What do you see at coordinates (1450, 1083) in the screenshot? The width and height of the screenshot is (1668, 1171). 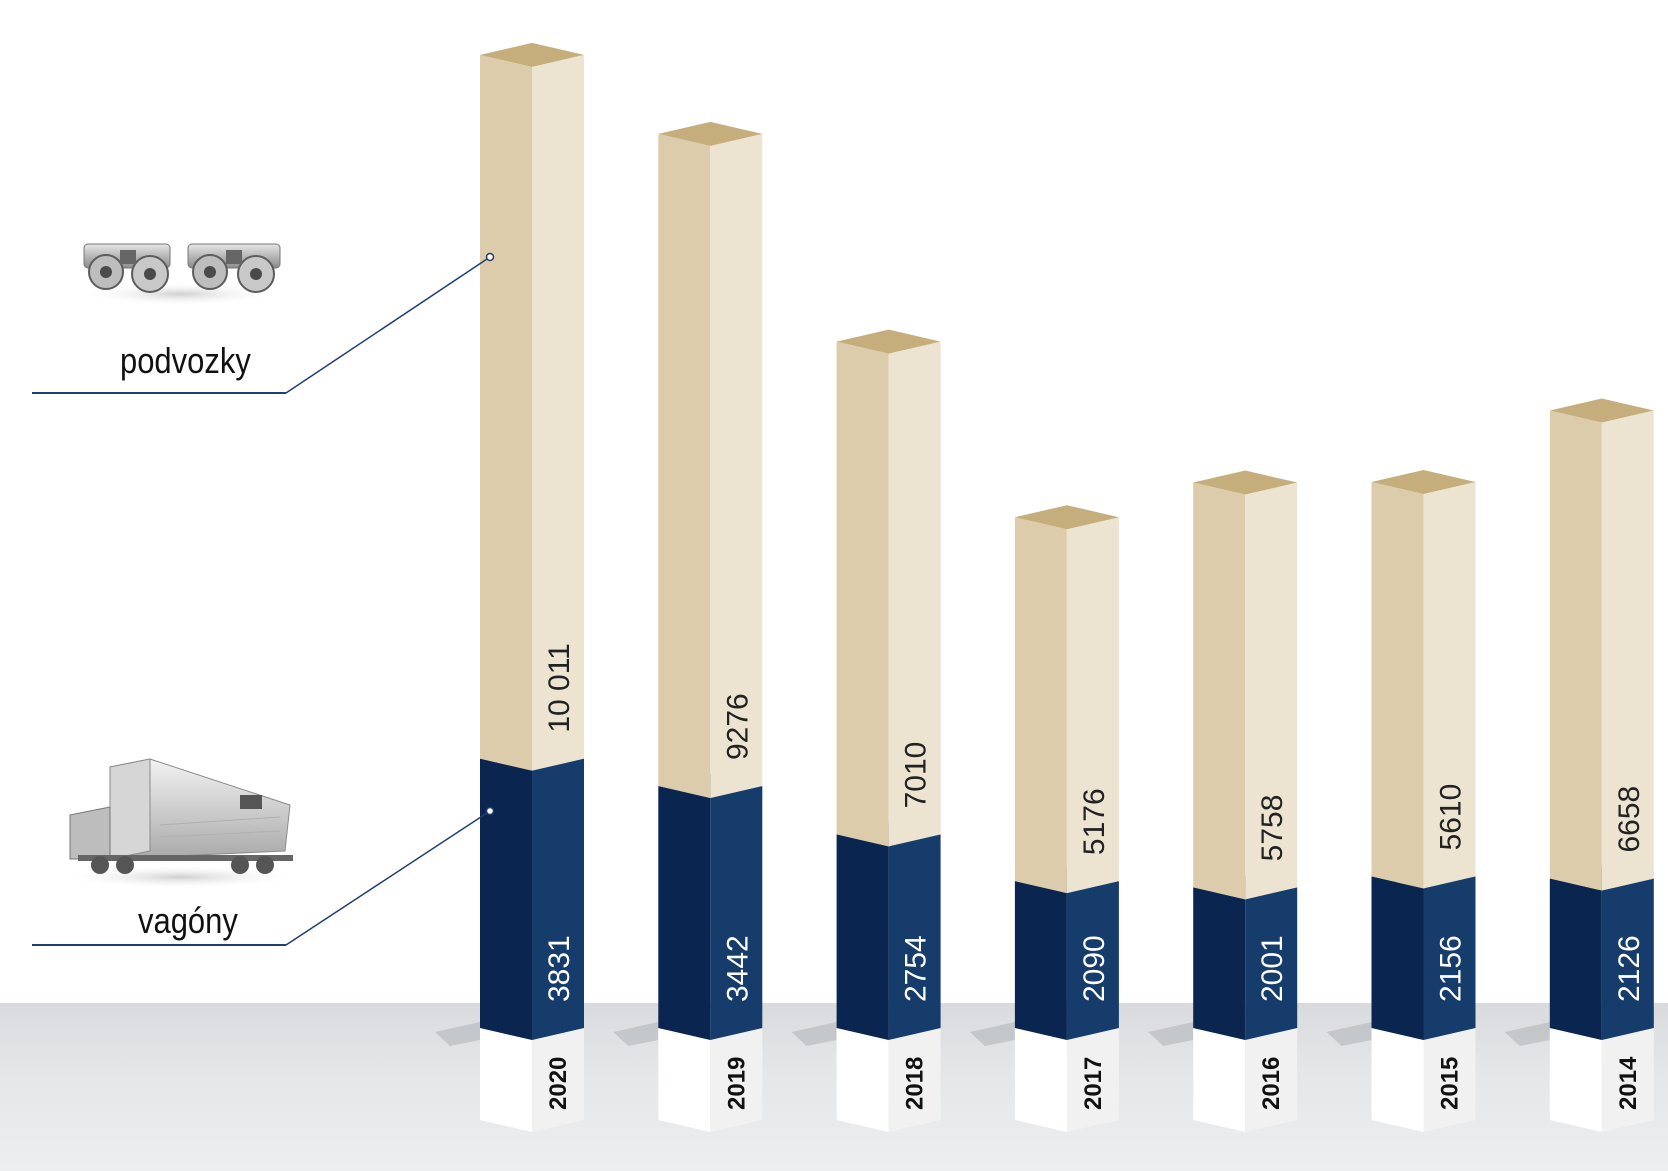 I see `year-label-2015: 2015` at bounding box center [1450, 1083].